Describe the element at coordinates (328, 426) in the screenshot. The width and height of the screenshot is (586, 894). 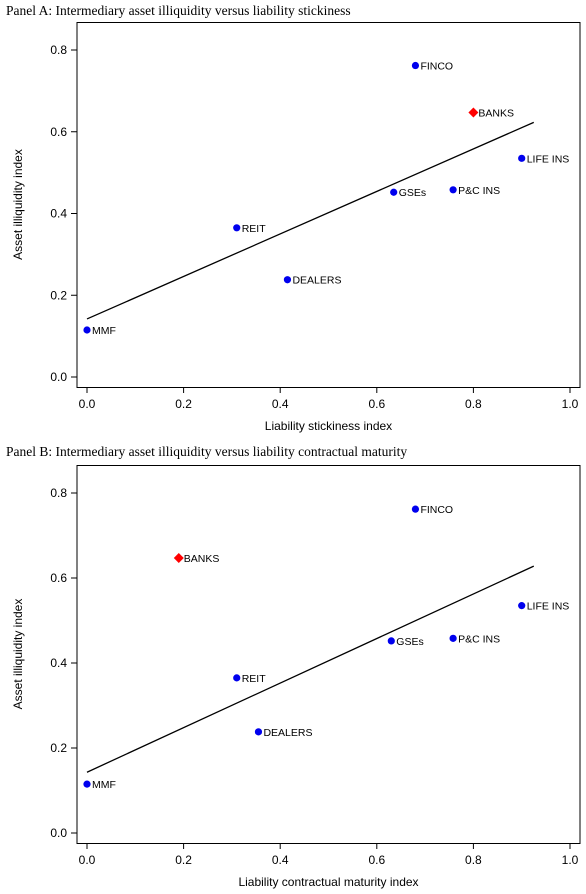
I see `x-axis-label: Liability stickiness index` at that location.